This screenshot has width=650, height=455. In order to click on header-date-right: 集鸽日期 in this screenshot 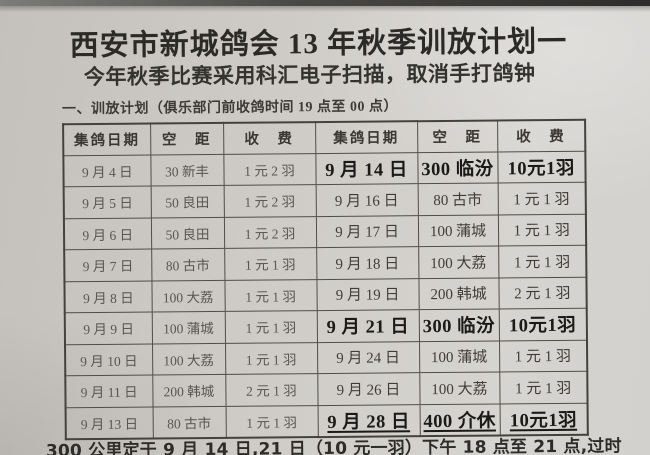, I will do `click(366, 137)`.